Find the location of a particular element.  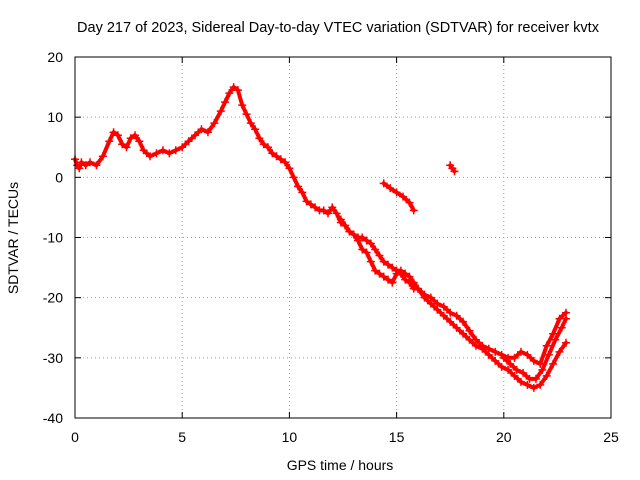

y-tick-label: -10 is located at coordinates (53, 238).